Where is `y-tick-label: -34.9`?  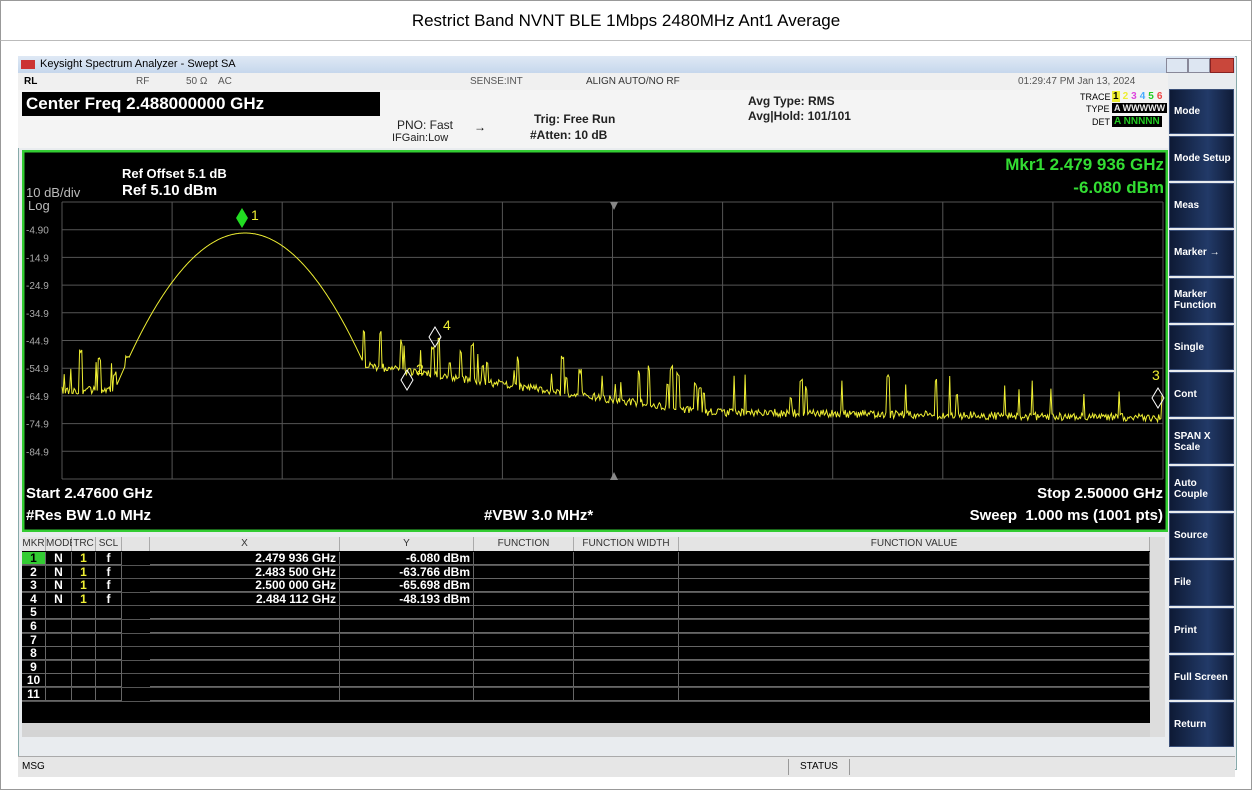
y-tick-label: -34.9 is located at coordinates (37, 314).